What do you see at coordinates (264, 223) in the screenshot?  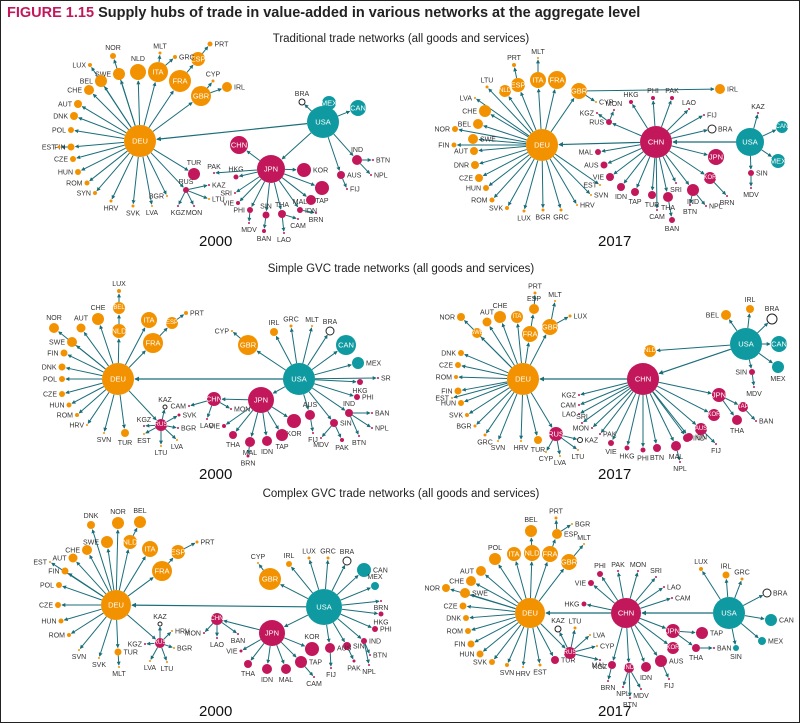 I see `edge-SIN-BAN` at bounding box center [264, 223].